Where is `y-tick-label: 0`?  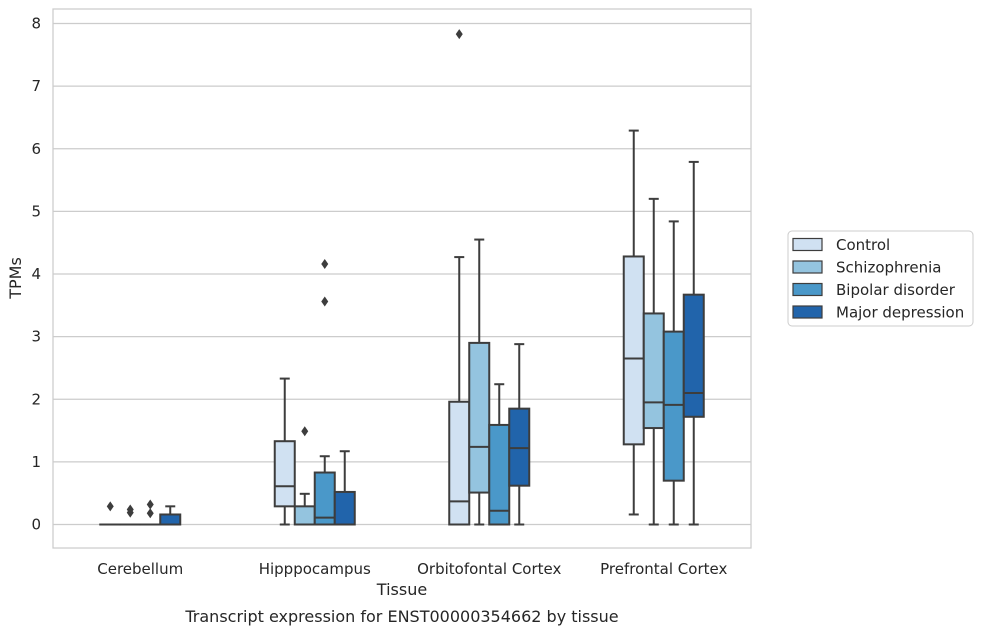
y-tick-label: 0 is located at coordinates (36, 525).